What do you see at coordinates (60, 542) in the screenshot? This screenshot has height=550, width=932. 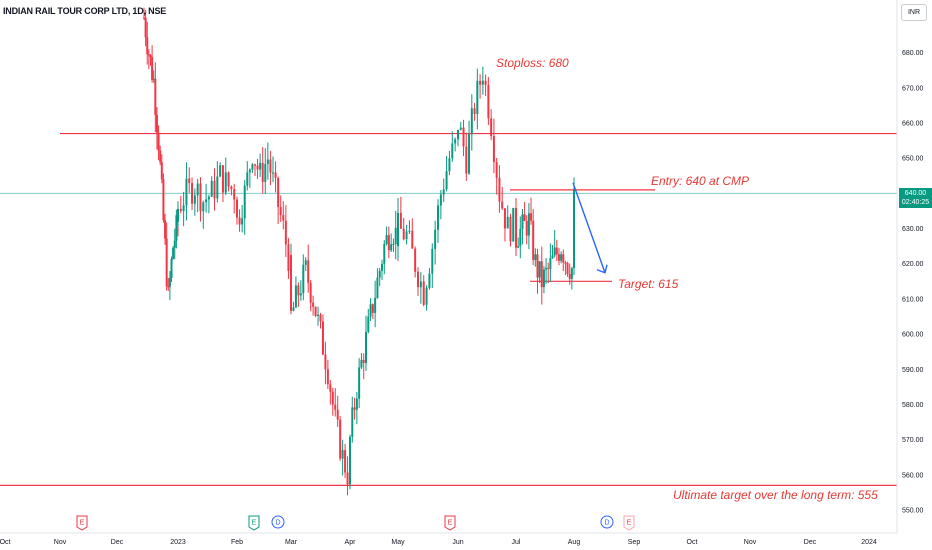 I see `x-tick-label: Nov` at bounding box center [60, 542].